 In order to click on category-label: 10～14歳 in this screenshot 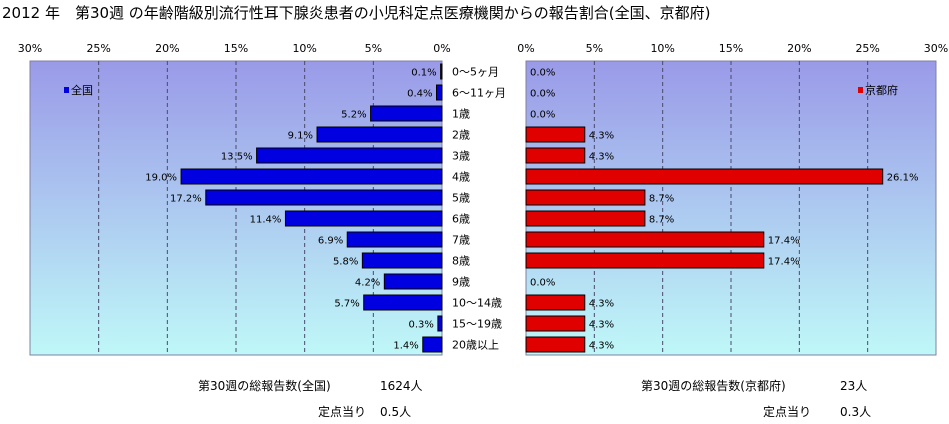, I will do `click(477, 303)`.